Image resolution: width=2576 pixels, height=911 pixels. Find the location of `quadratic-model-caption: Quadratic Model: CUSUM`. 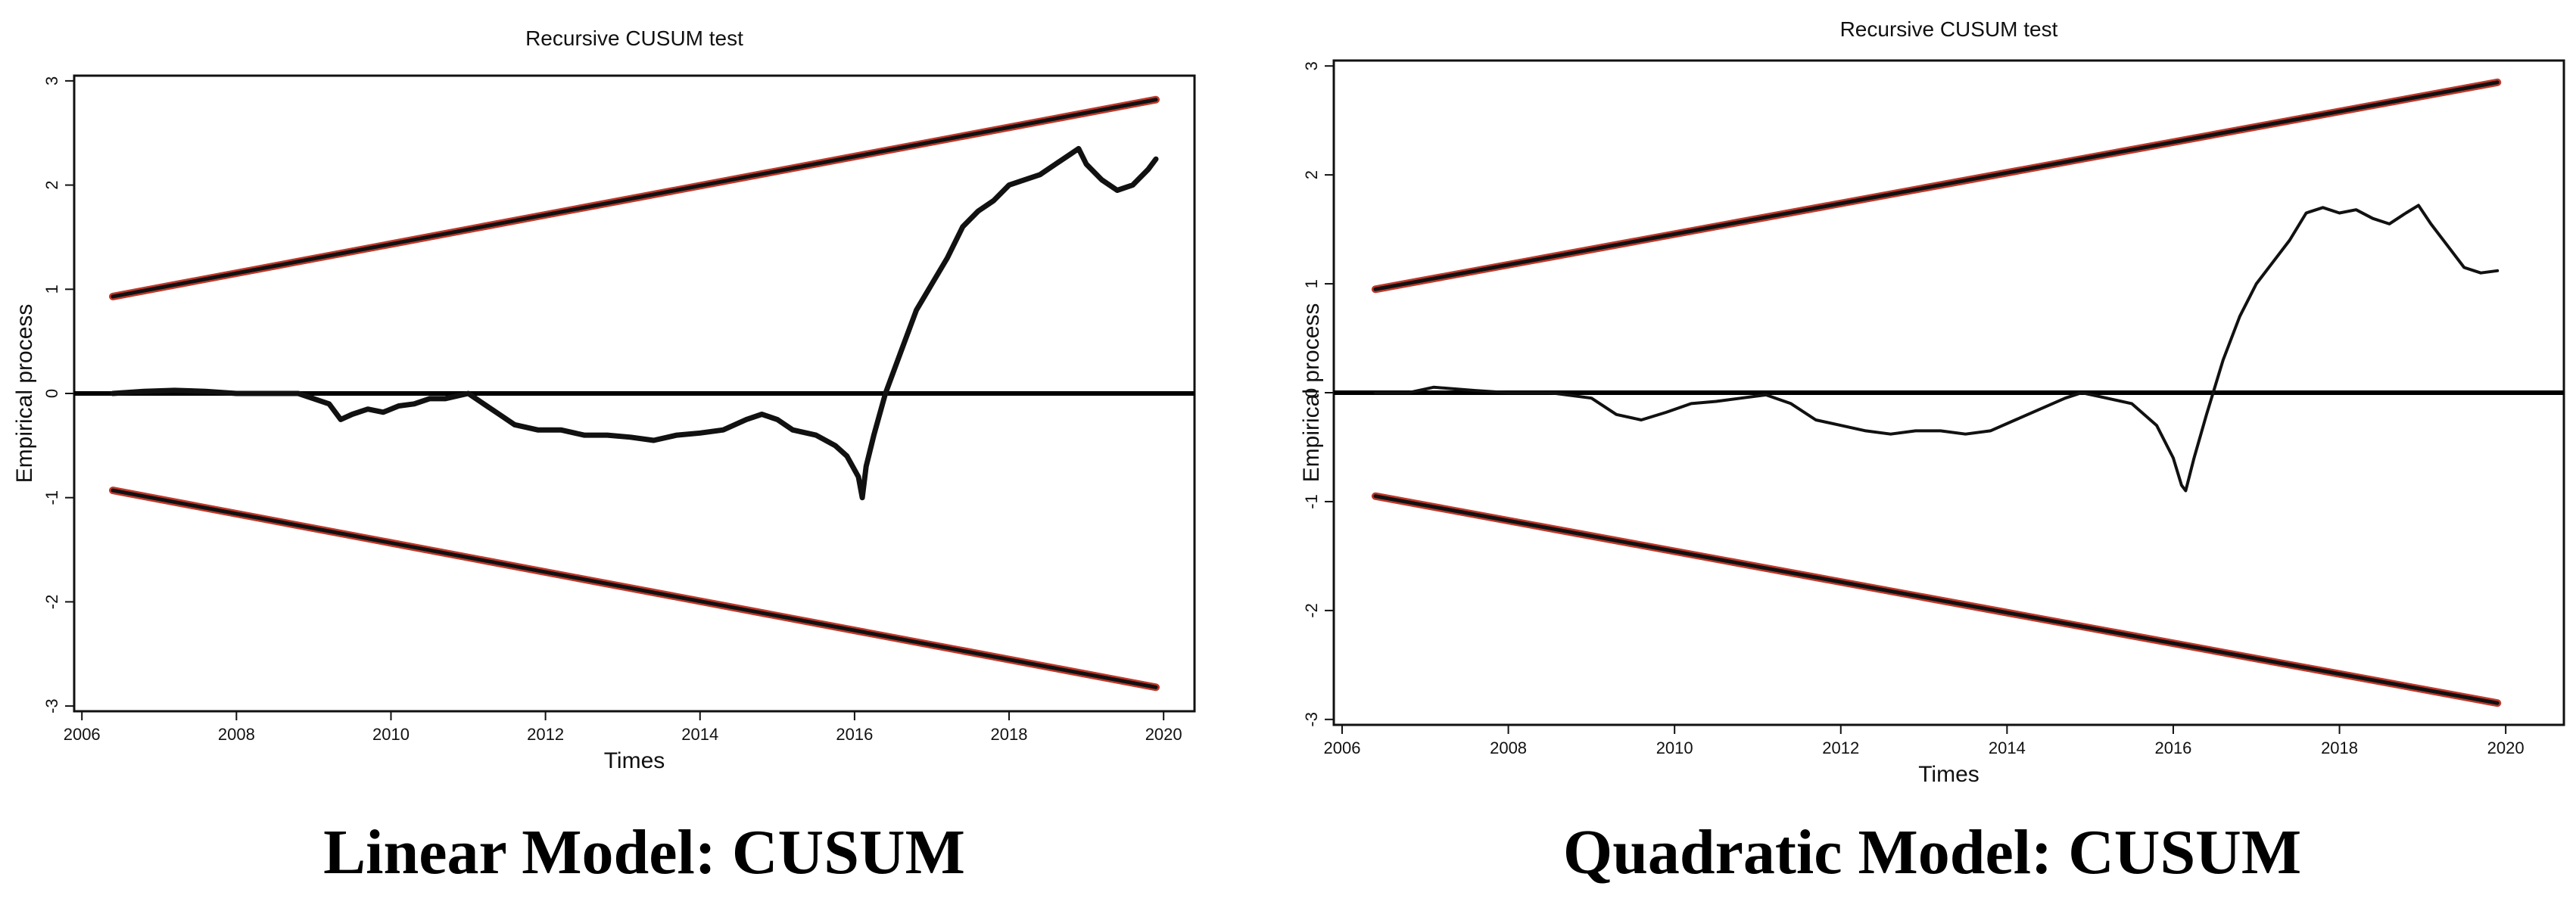

quadratic-model-caption: Quadratic Model: CUSUM is located at coordinates (1932, 852).